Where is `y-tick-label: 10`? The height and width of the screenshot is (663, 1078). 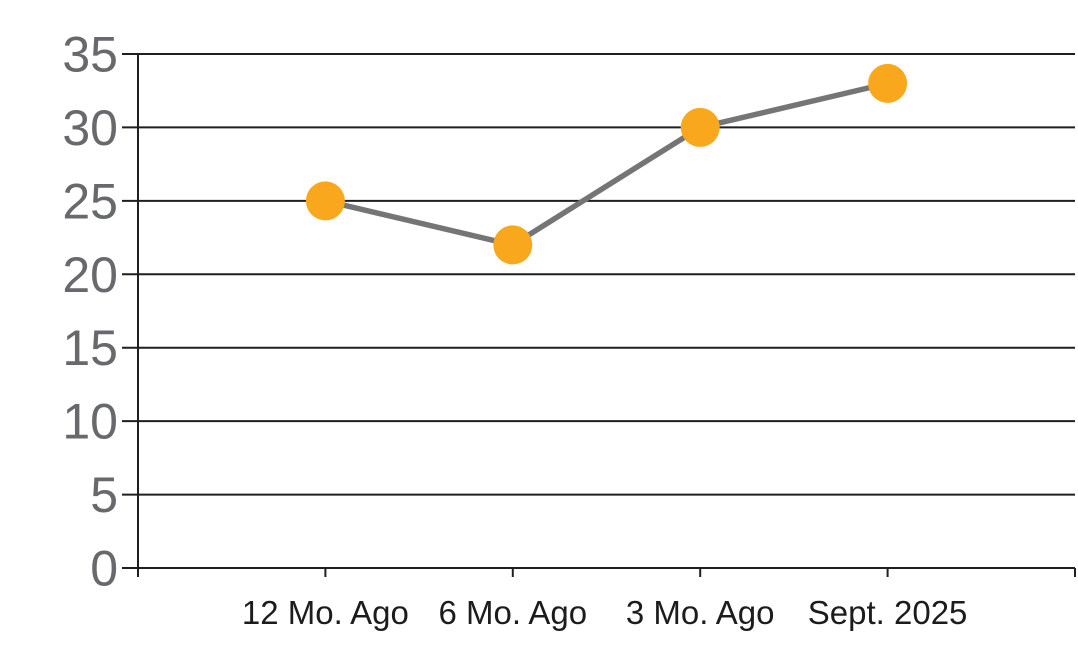 y-tick-label: 10 is located at coordinates (90, 422).